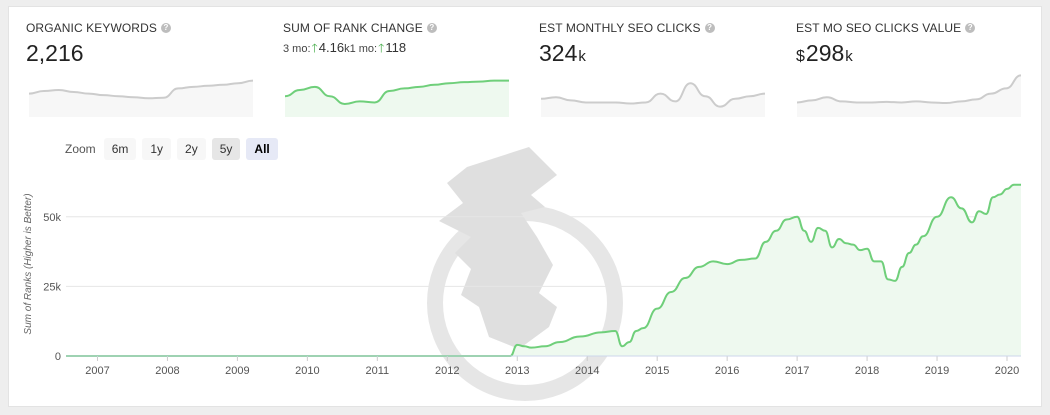 The height and width of the screenshot is (415, 1050). Describe the element at coordinates (226, 149) in the screenshot. I see `zoom-button-5y: 5y` at that location.